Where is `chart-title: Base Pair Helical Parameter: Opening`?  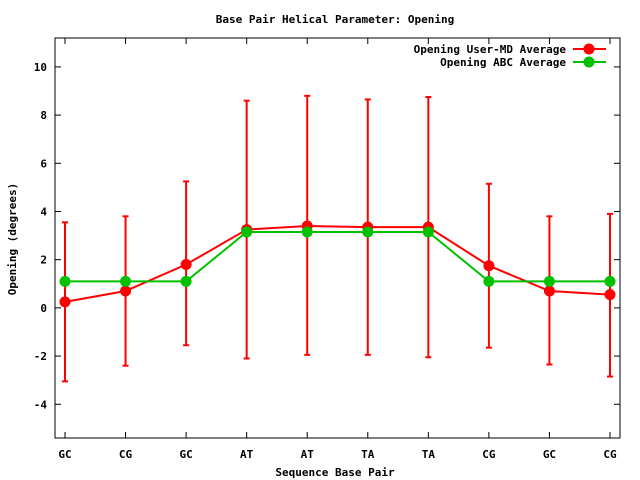 chart-title: Base Pair Helical Parameter: Opening is located at coordinates (335, 19).